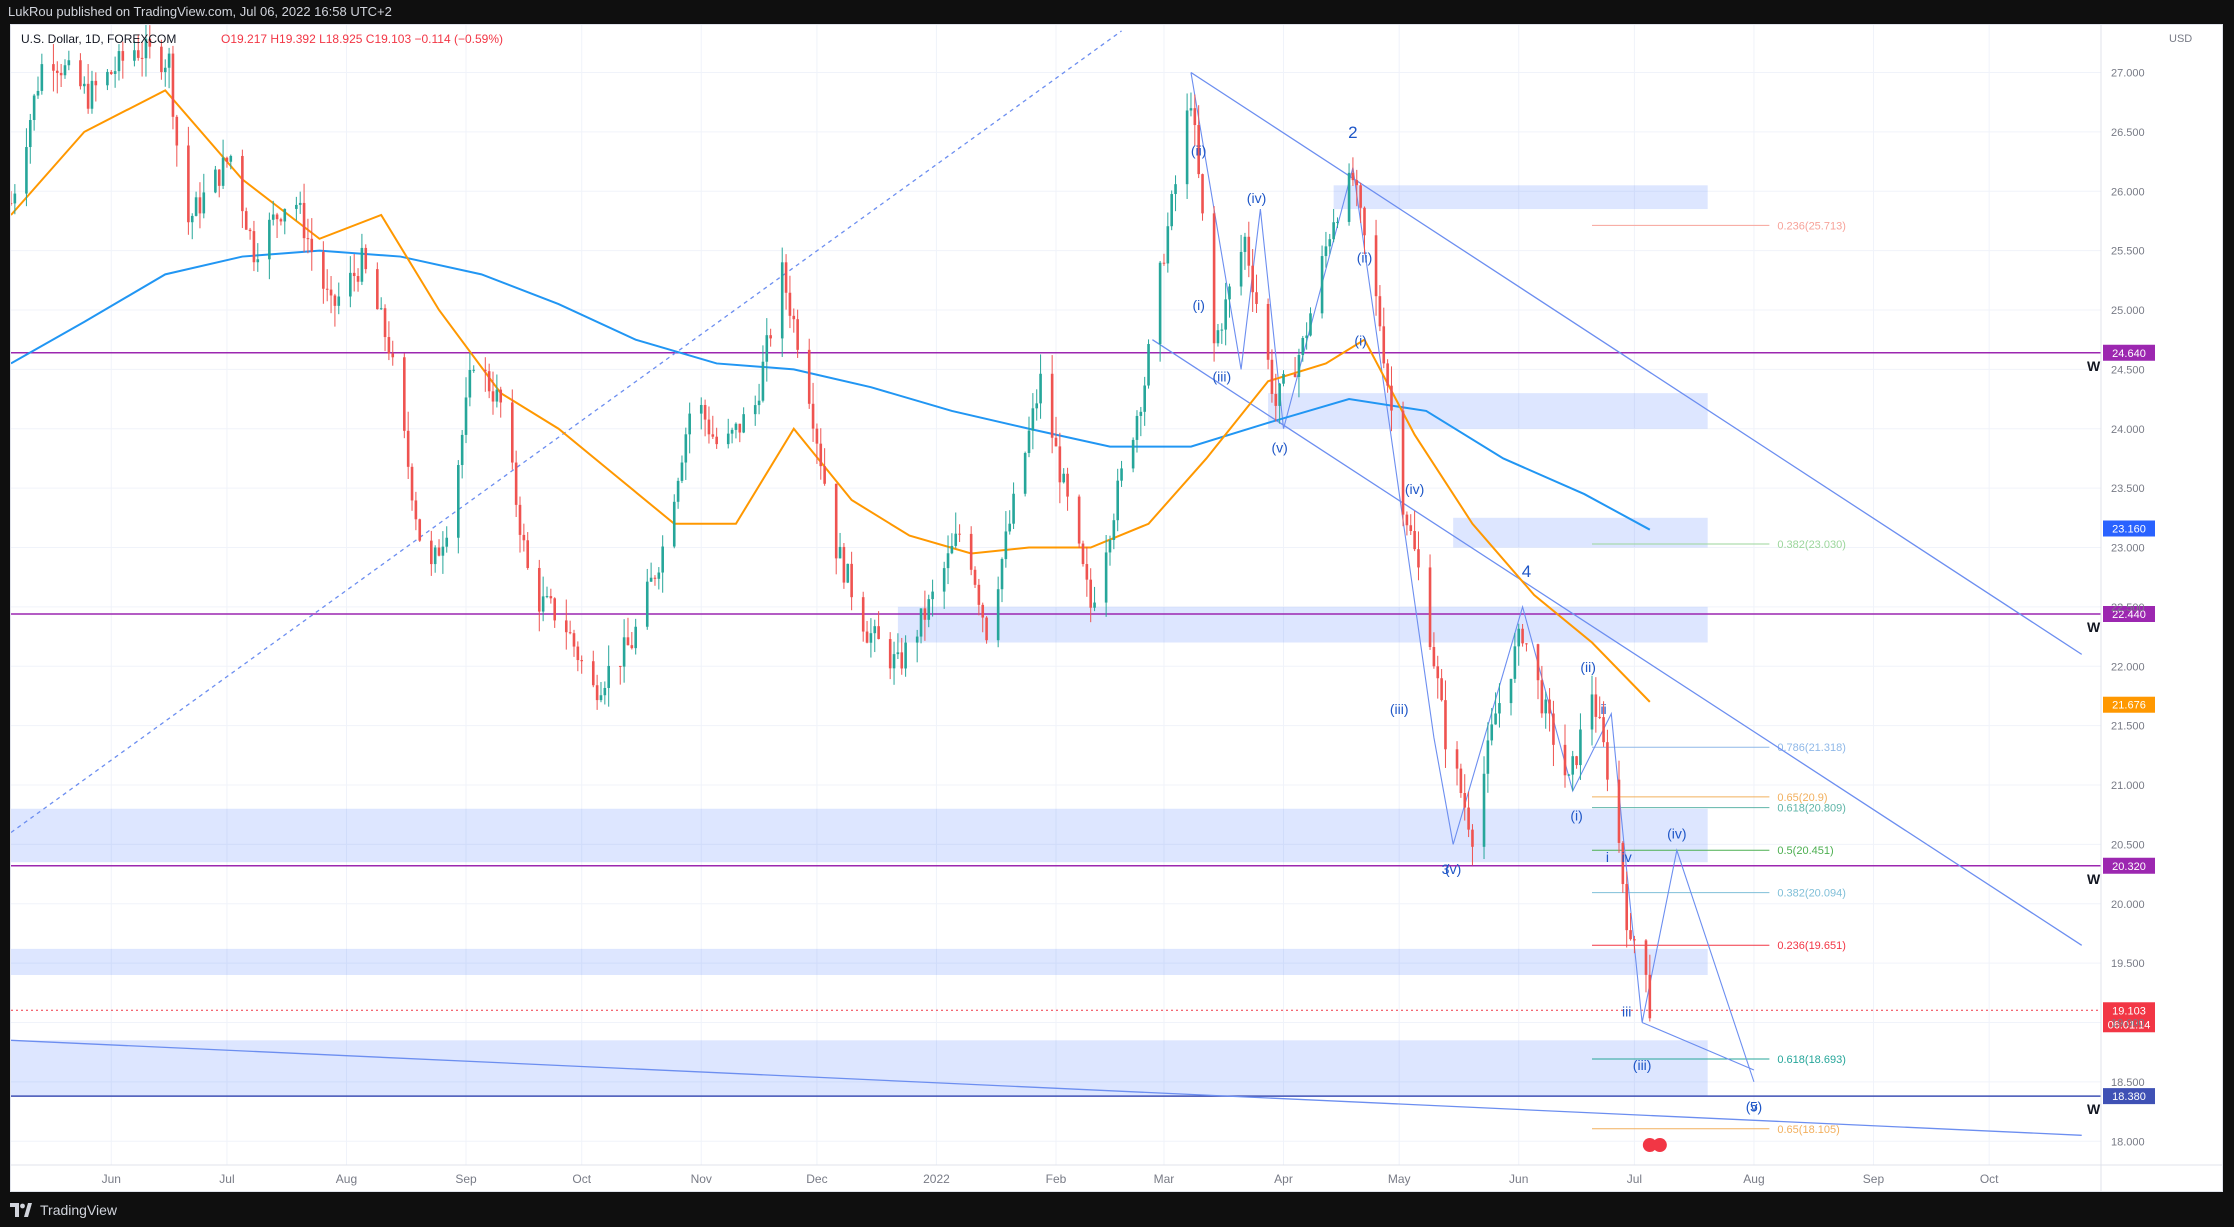  I want to click on wave-projection, so click(1688, 957).